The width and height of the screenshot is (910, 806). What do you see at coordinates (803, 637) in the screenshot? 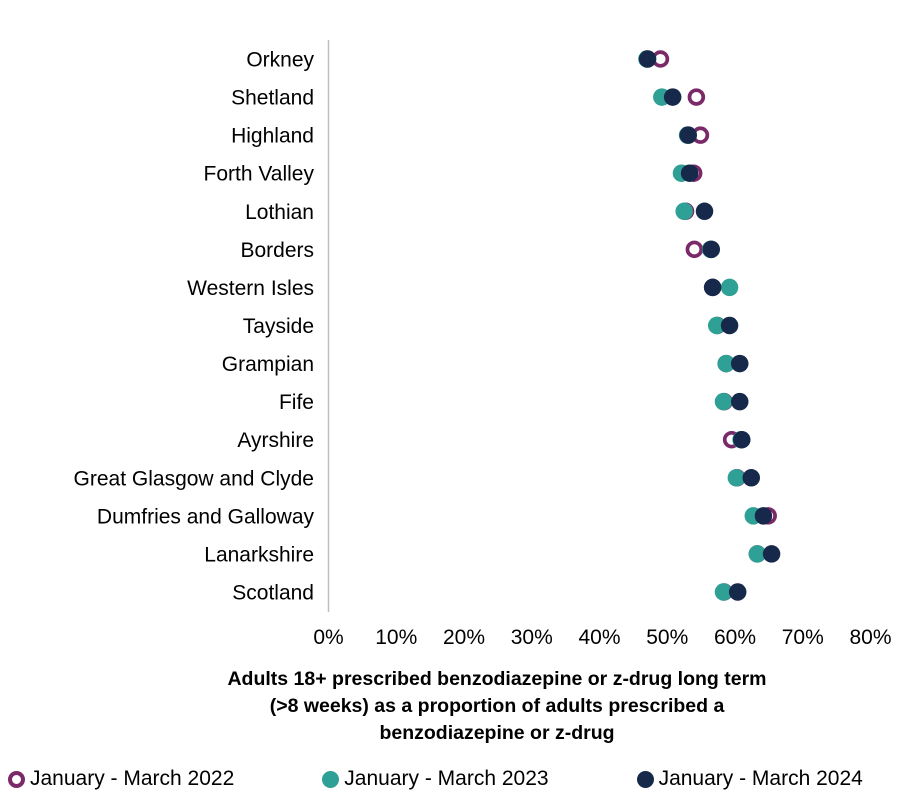
I see `x-tick-label: 70%` at bounding box center [803, 637].